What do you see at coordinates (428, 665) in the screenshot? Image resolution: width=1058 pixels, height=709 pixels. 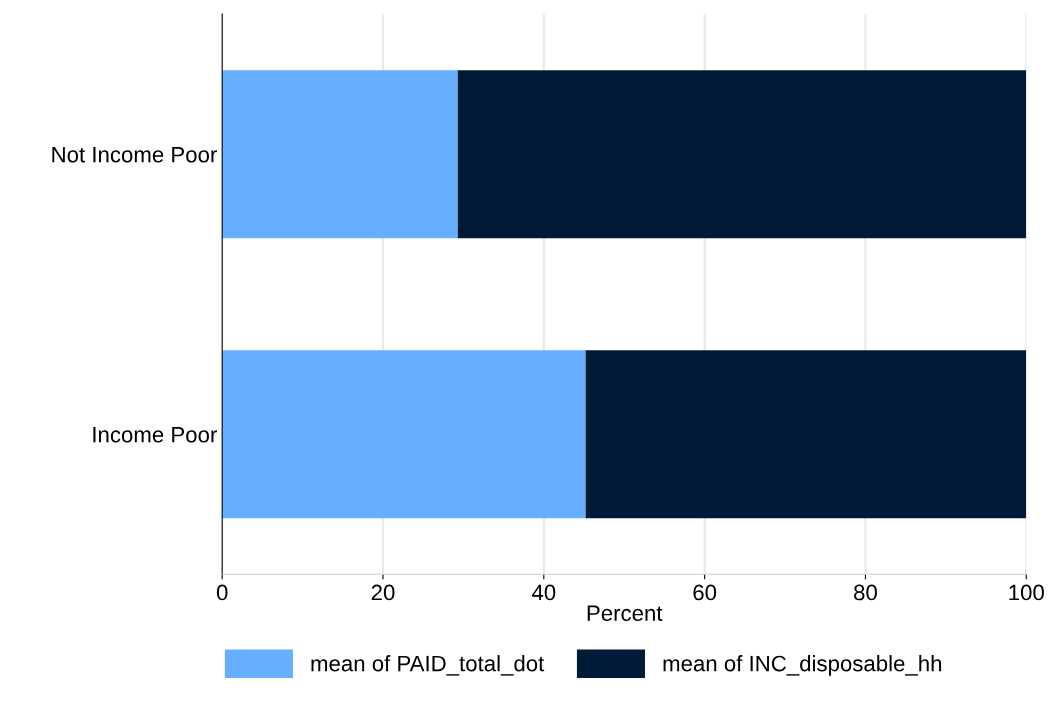 I see `legend-label: mean of PAID_total_dot` at bounding box center [428, 665].